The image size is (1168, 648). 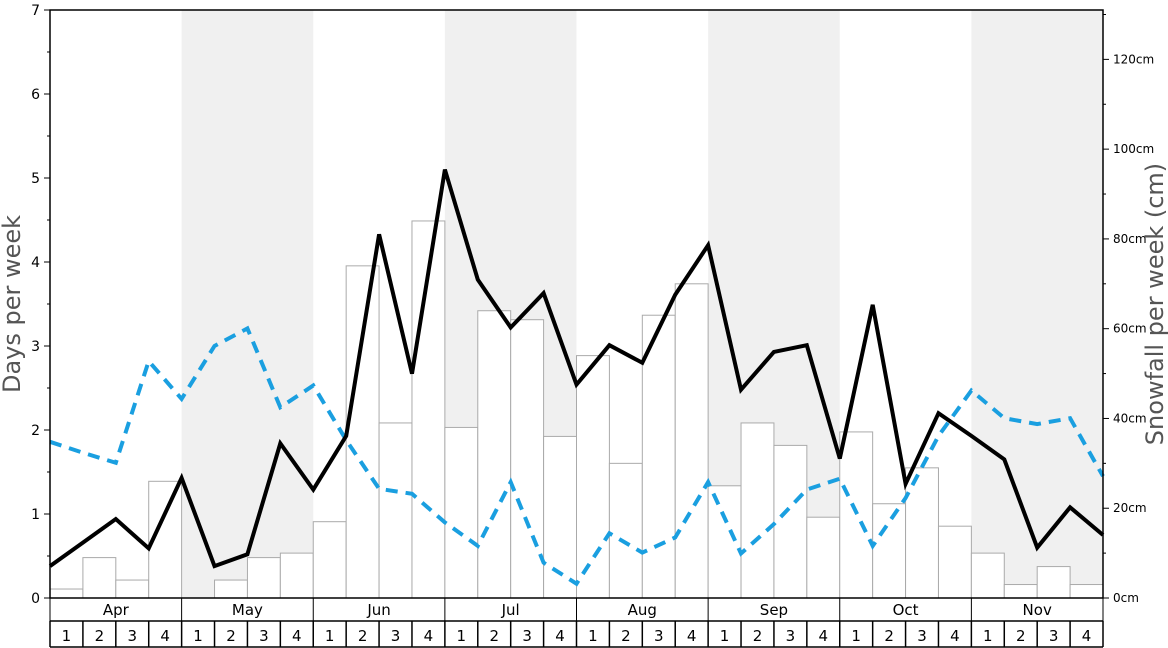 What do you see at coordinates (1154, 304) in the screenshot?
I see `y-axis-right-title: Snowfall per week (cm)` at bounding box center [1154, 304].